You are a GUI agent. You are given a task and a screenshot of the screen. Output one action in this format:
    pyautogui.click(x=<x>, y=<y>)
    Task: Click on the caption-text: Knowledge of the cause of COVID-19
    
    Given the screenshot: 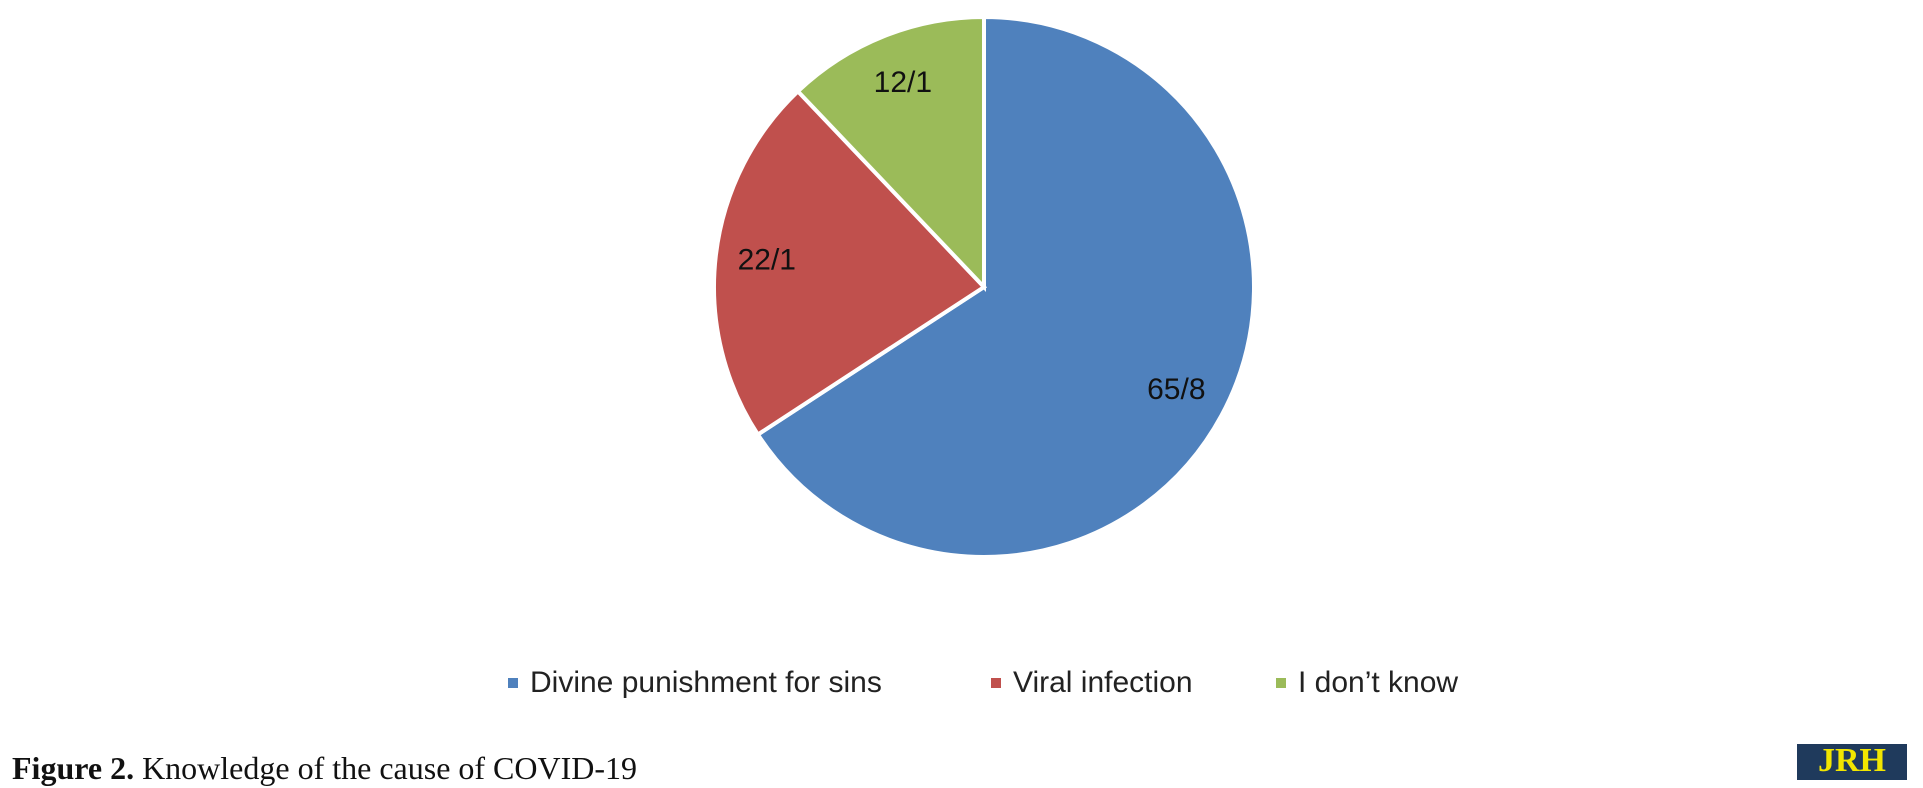 What is the action you would take?
    pyautogui.click(x=389, y=768)
    